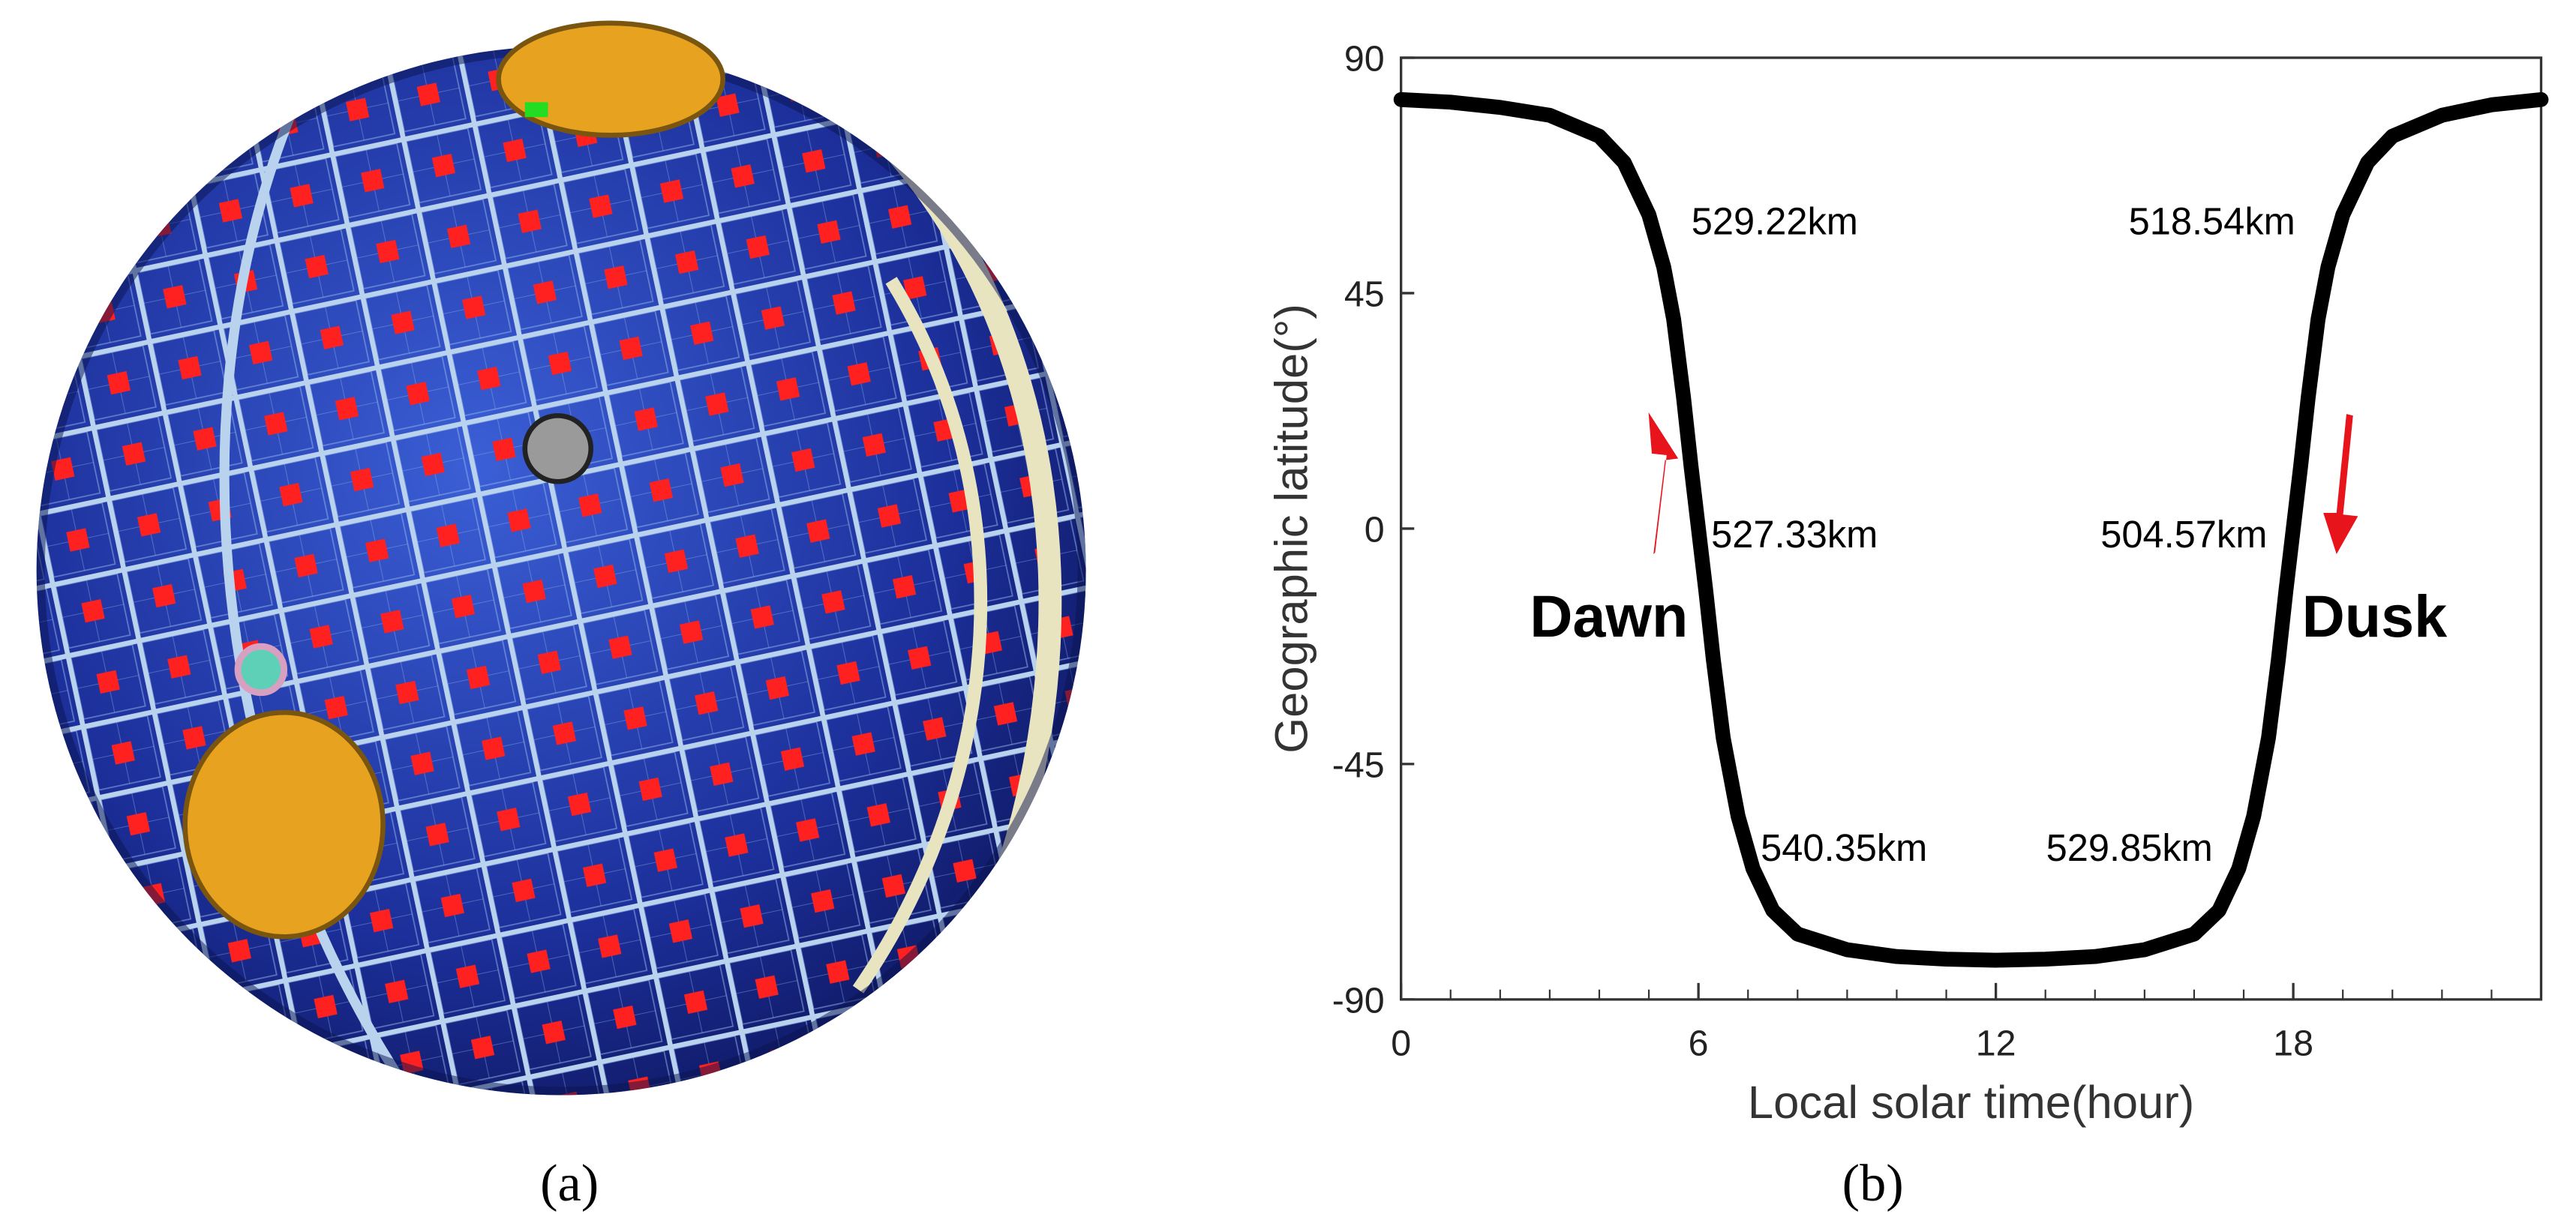 The image size is (2576, 1232). Describe the element at coordinates (1699, 1044) in the screenshot. I see `x-tick-label: 6` at that location.